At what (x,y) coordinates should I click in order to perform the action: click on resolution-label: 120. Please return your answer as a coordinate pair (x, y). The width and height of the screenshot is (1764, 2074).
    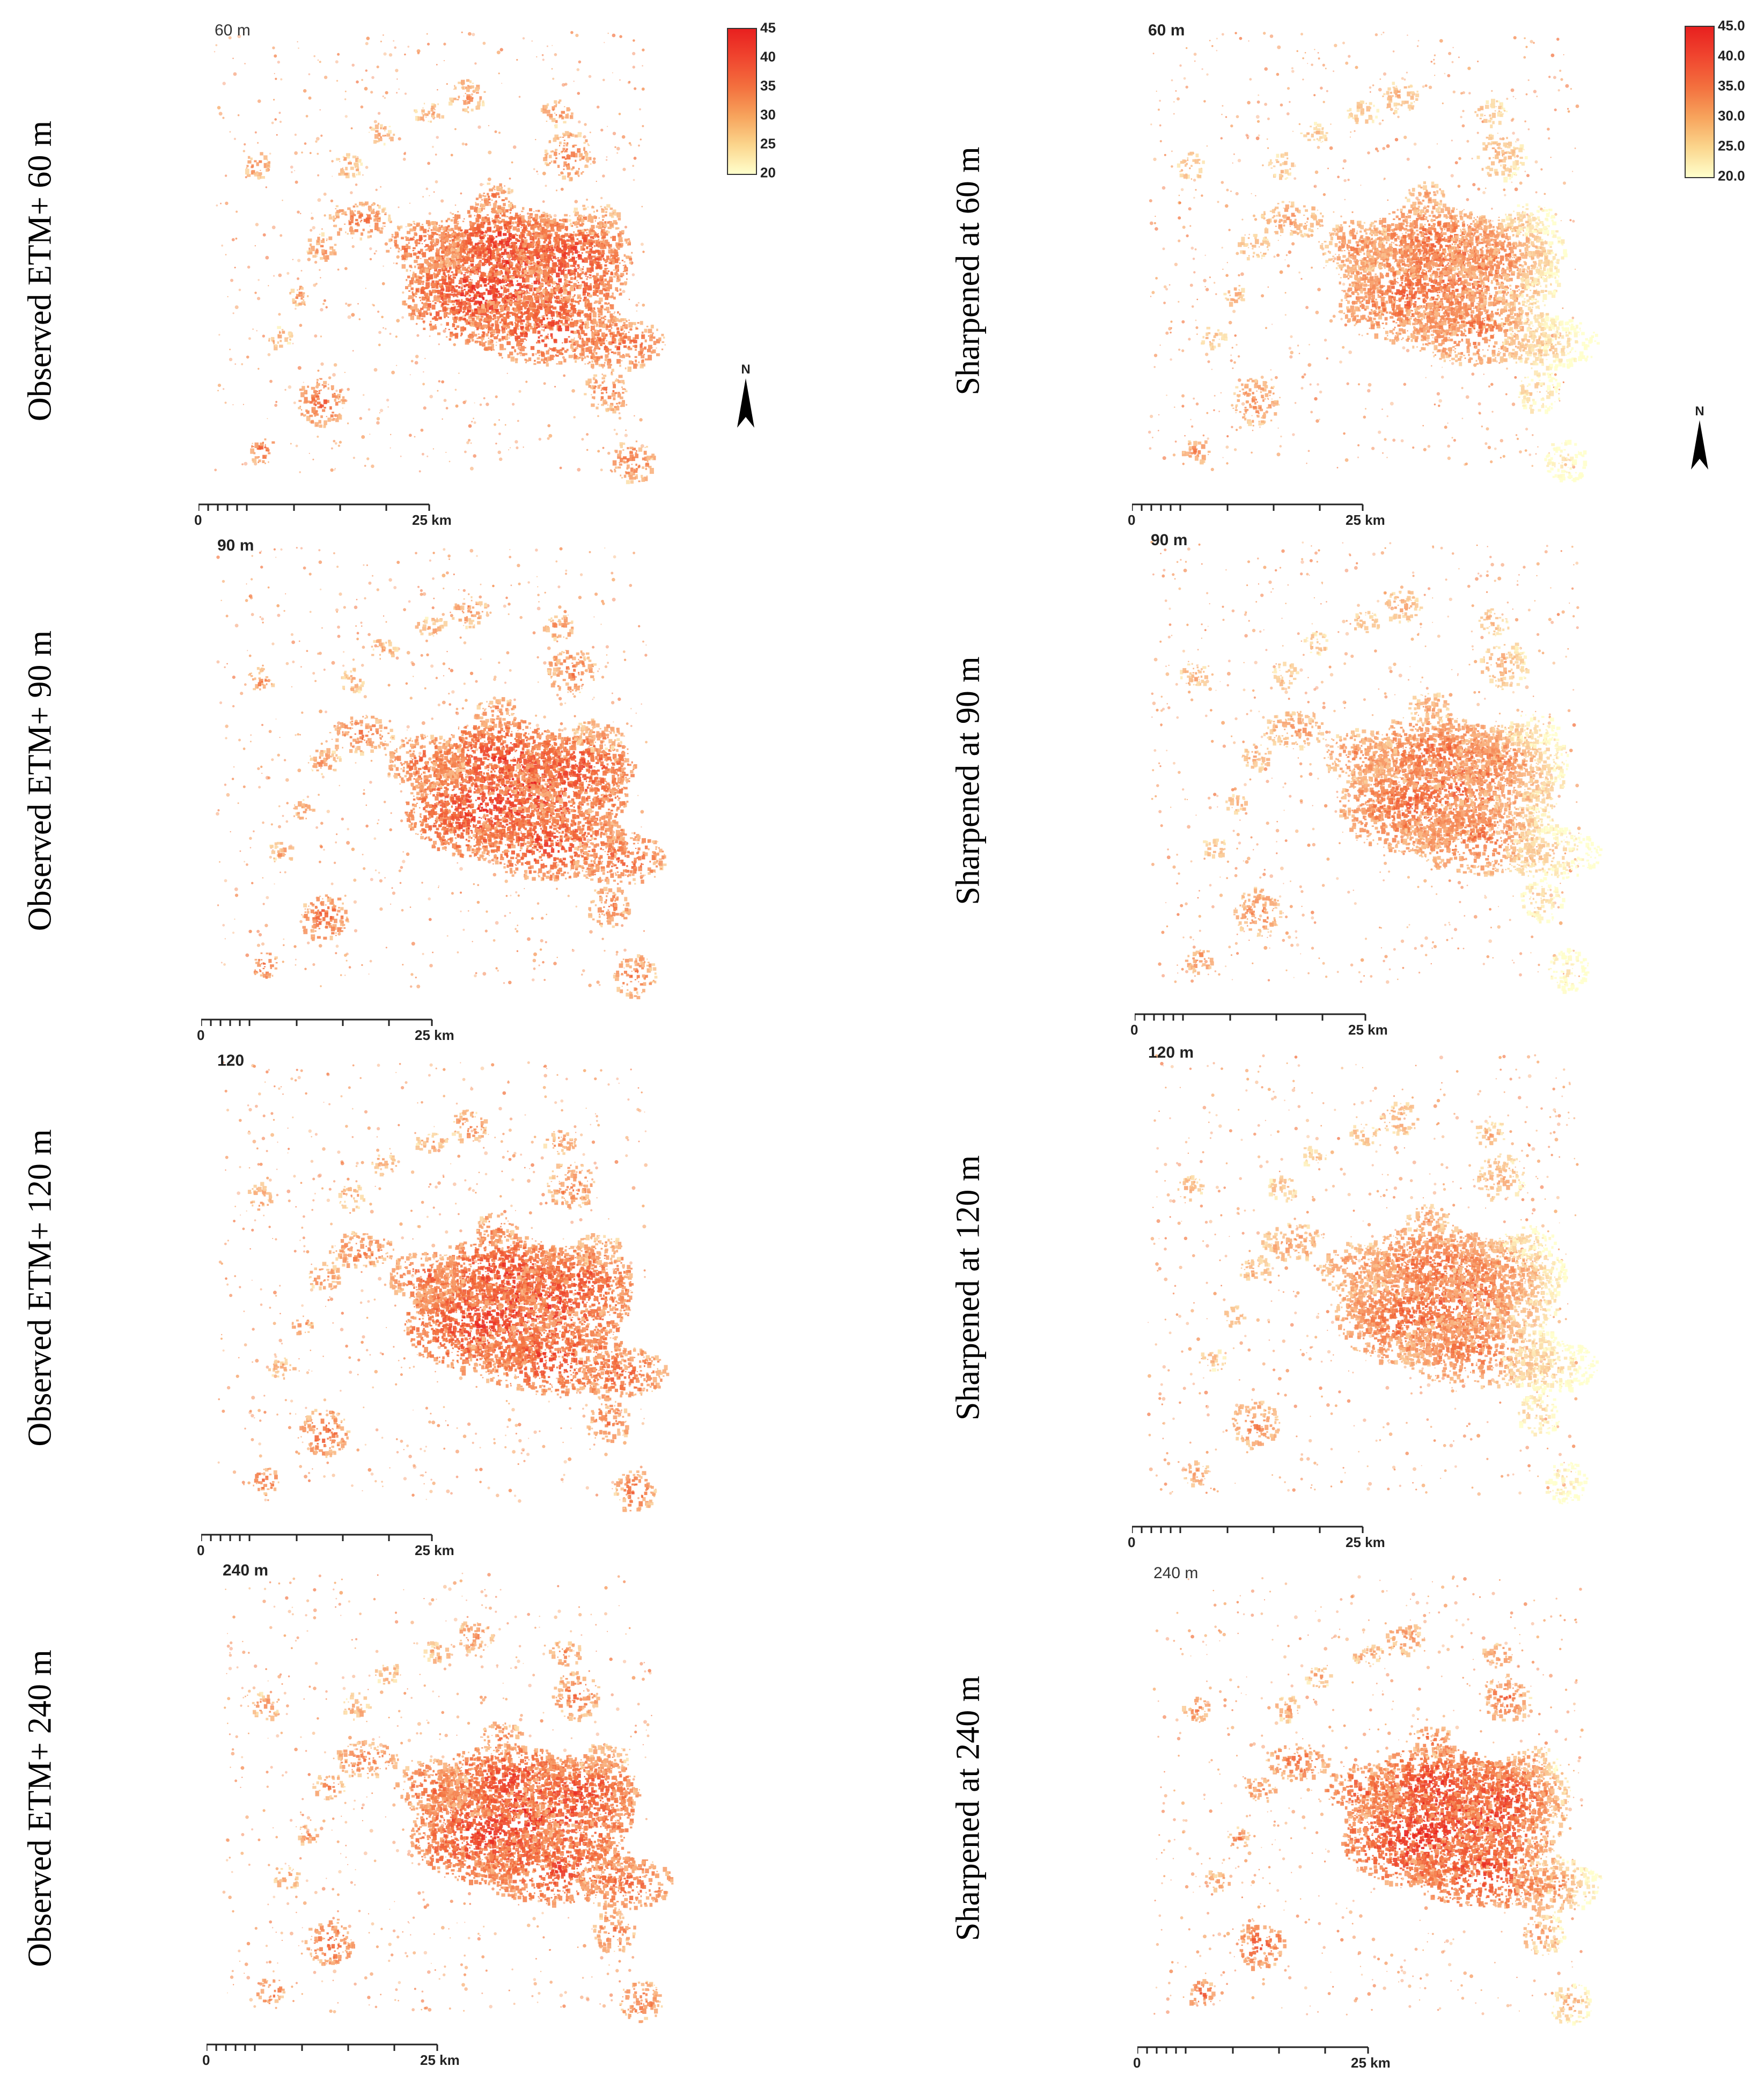
    Looking at the image, I should click on (230, 1061).